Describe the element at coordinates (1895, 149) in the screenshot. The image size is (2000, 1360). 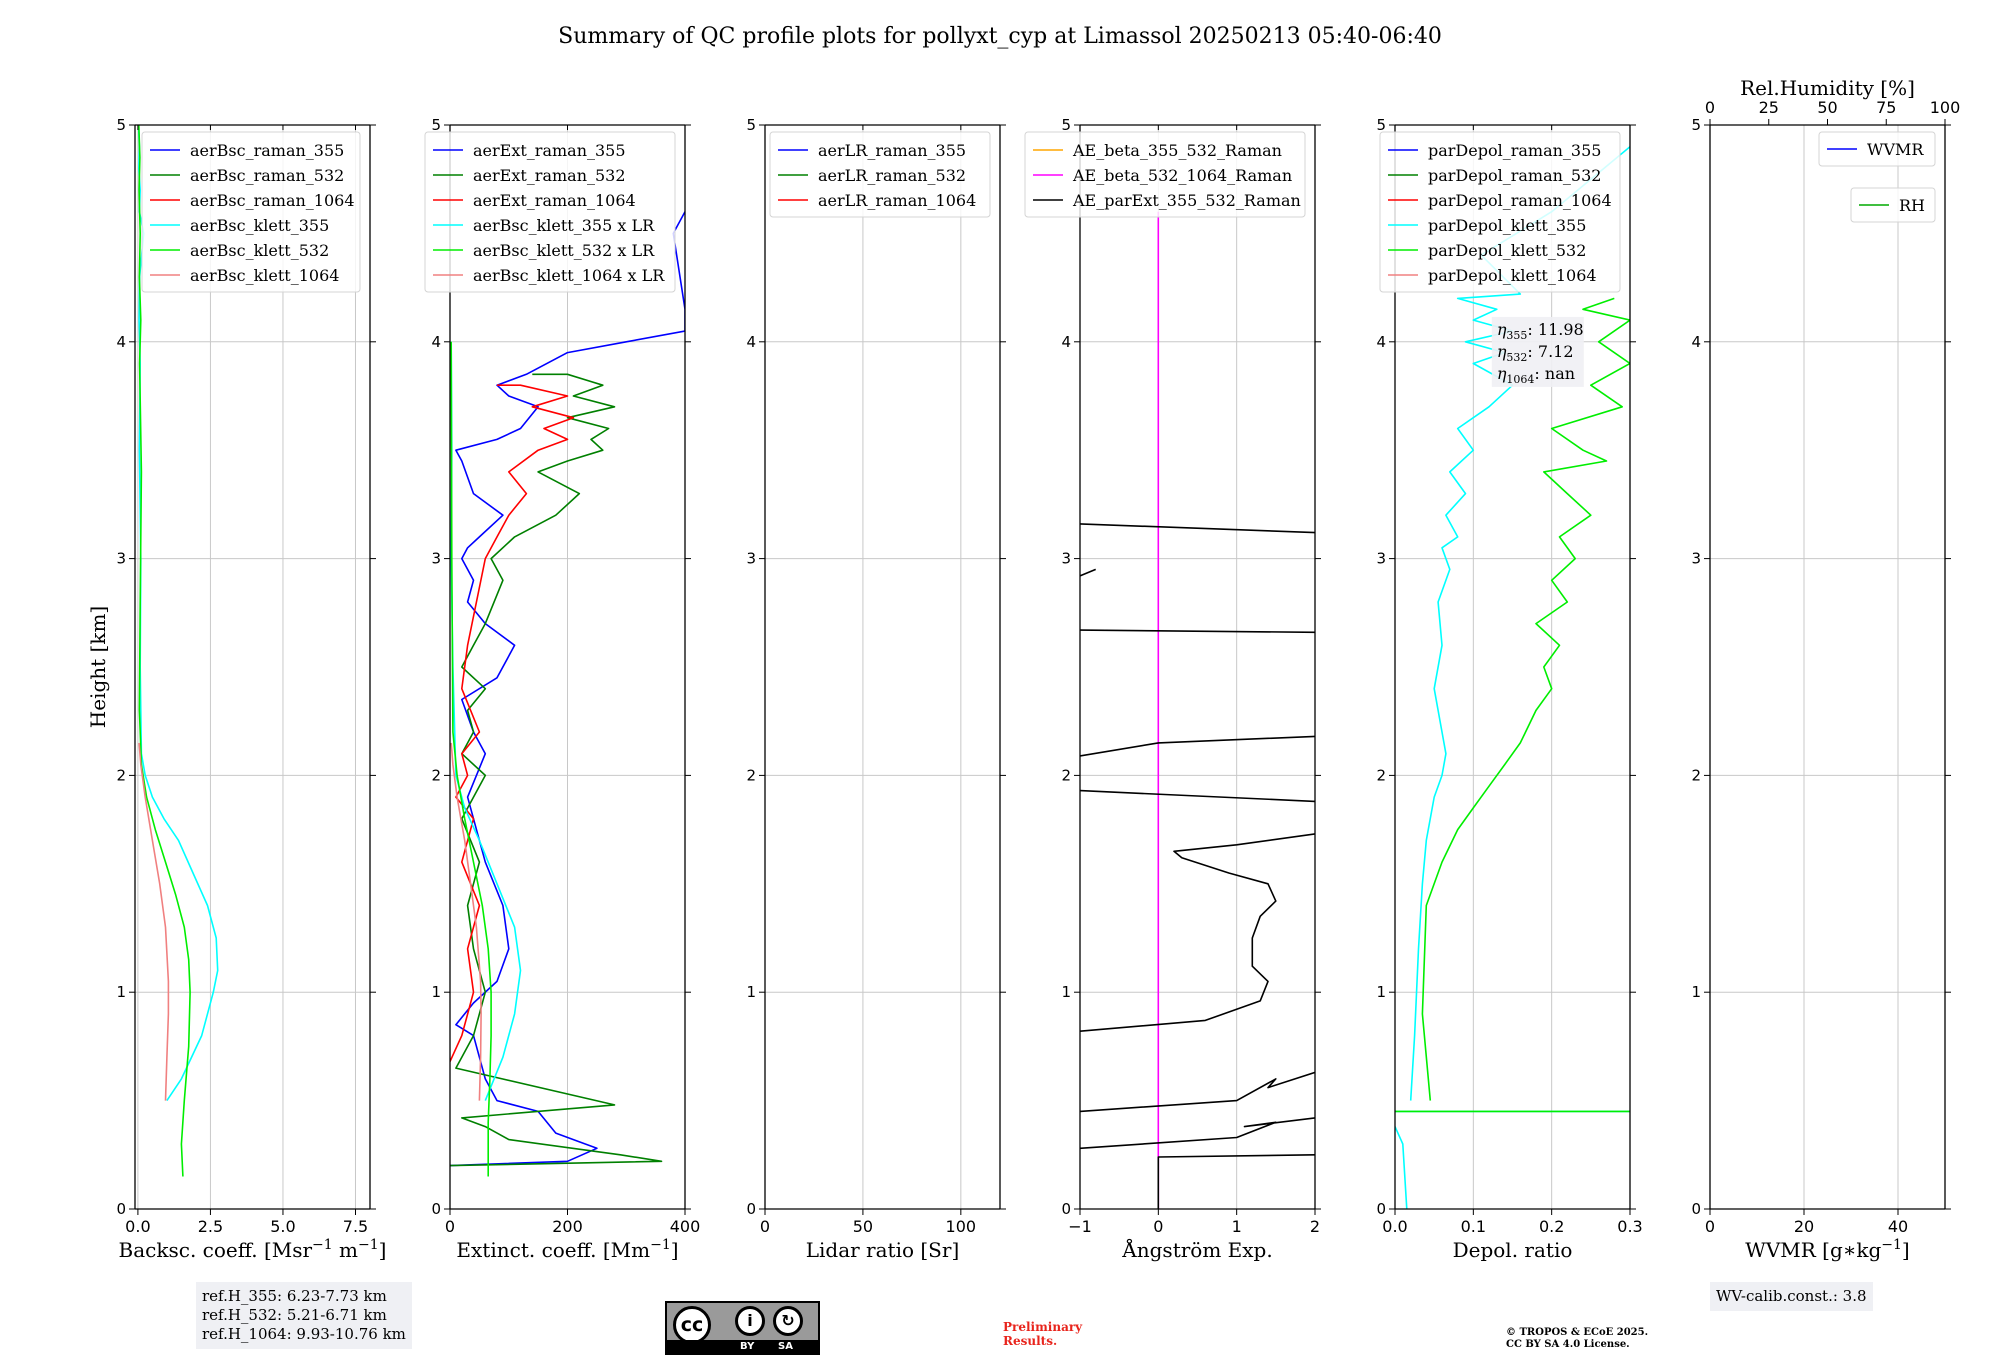
I see `legend-label: WVMR` at that location.